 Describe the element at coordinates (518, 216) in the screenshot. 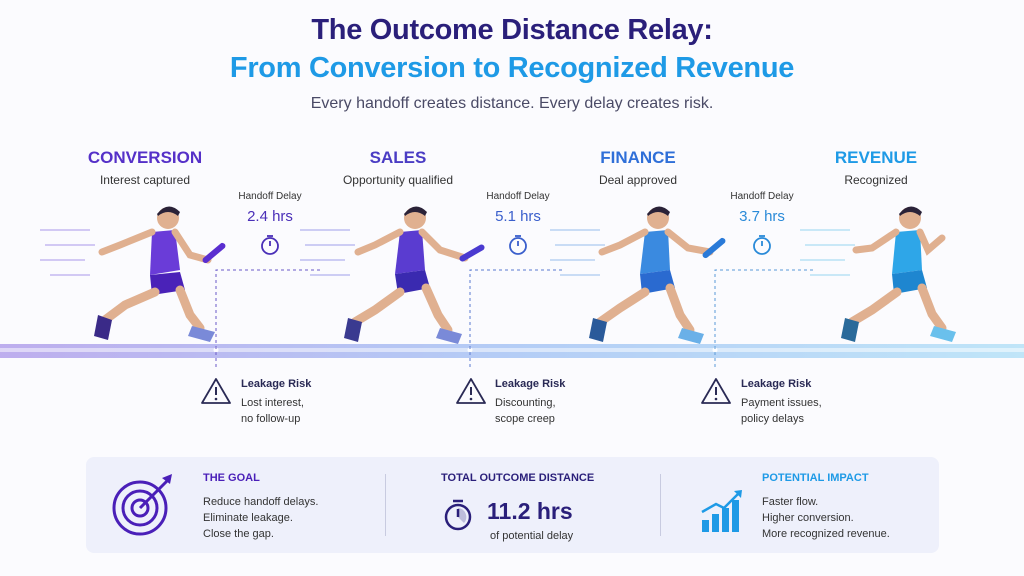

I see `handoff-delay-value-2: 5.1 hrs` at that location.